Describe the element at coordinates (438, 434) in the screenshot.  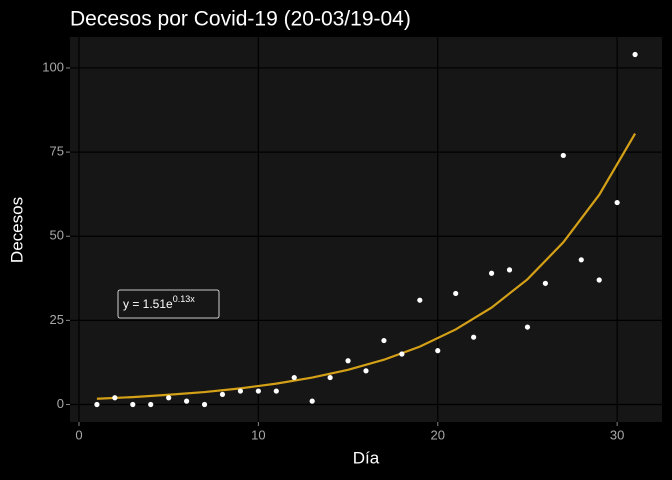
I see `x-tick-label: 20` at that location.